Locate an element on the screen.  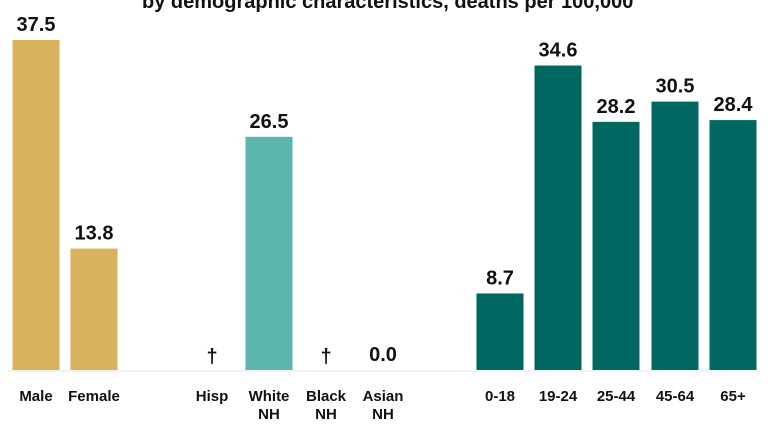
value-label: 28.4 is located at coordinates (734, 105).